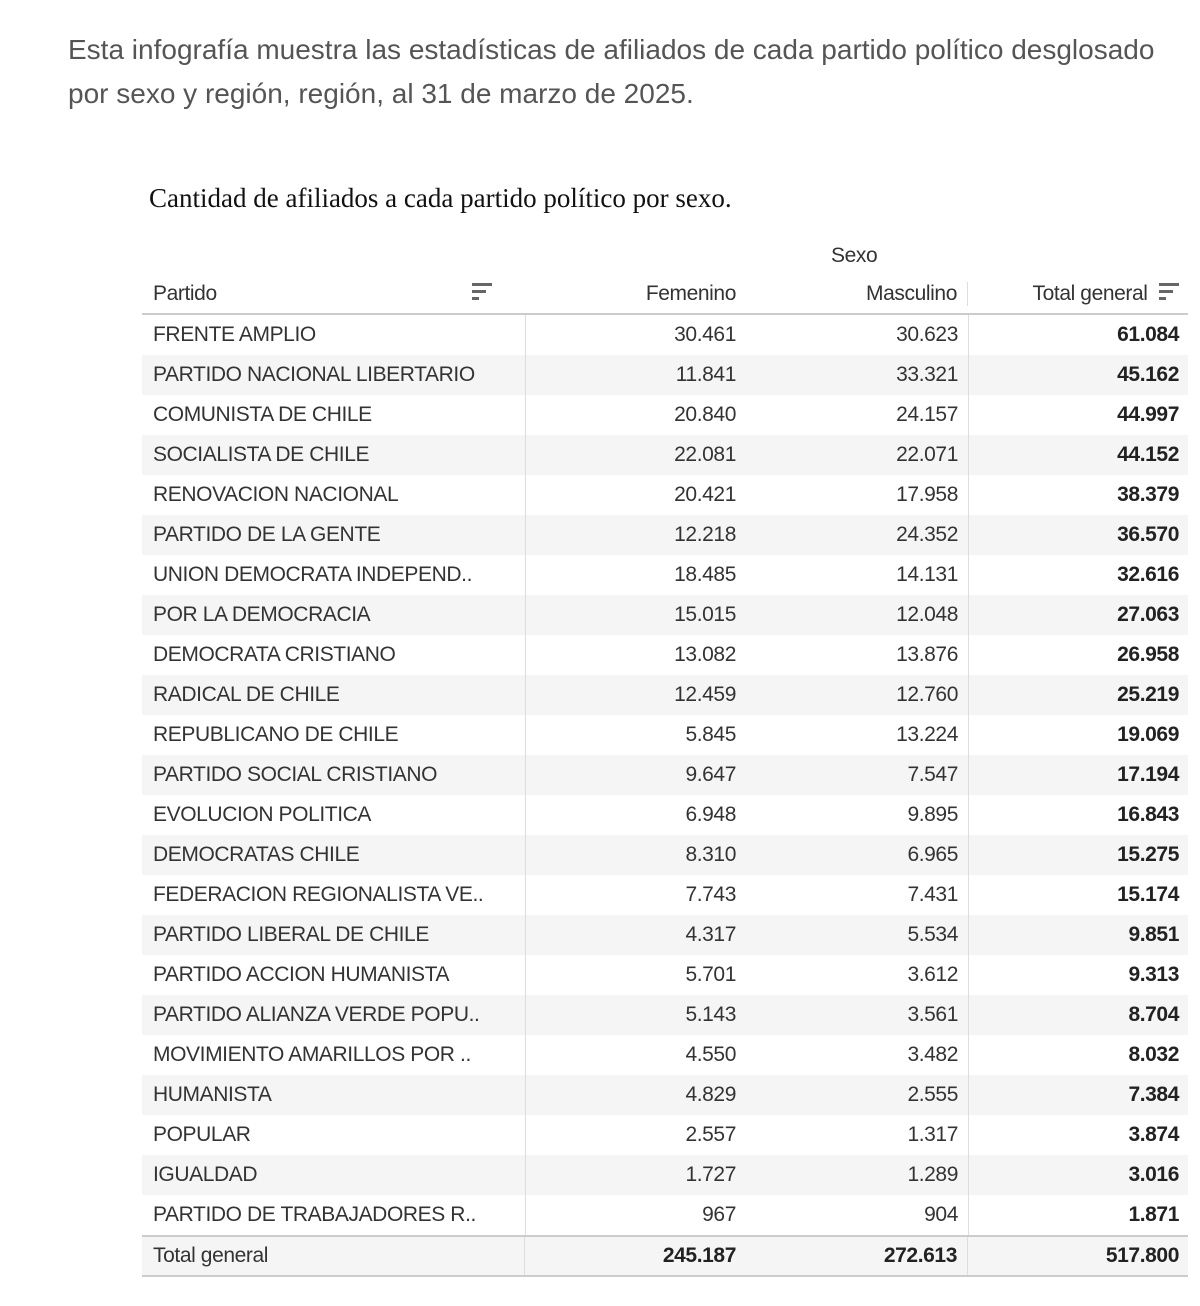 This screenshot has height=1306, width=1200. Describe the element at coordinates (705, 654) in the screenshot. I see `cell-femenino: 13.082` at that location.